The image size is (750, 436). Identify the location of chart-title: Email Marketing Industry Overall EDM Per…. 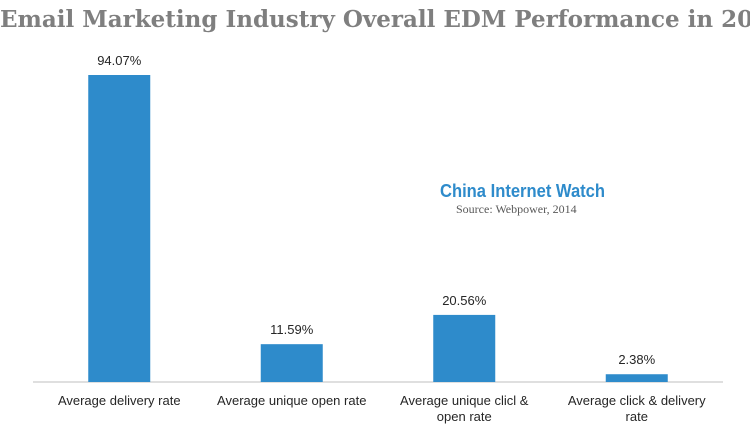
(375, 19).